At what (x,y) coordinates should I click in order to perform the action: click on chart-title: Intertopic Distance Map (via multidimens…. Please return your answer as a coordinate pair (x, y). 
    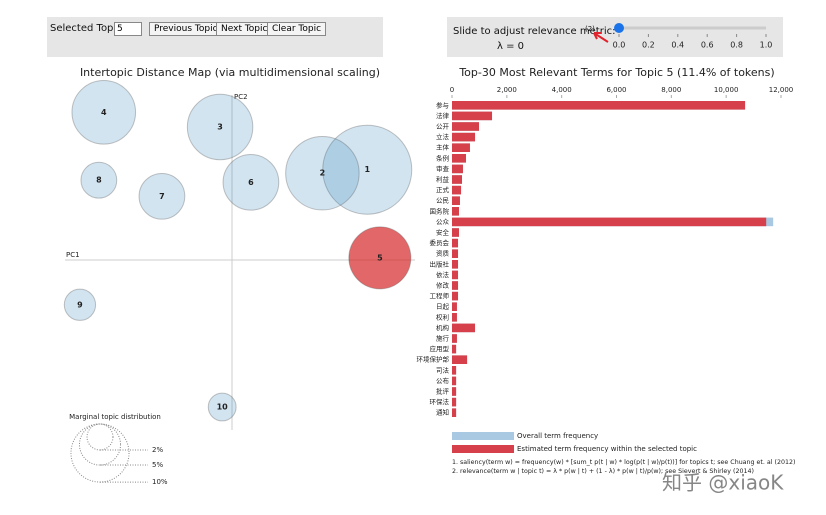
    Looking at the image, I should click on (230, 72).